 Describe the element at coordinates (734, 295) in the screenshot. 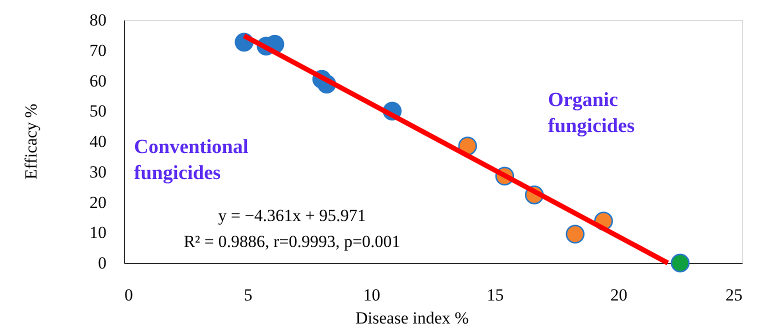

I see `x-tick-label: 25` at that location.